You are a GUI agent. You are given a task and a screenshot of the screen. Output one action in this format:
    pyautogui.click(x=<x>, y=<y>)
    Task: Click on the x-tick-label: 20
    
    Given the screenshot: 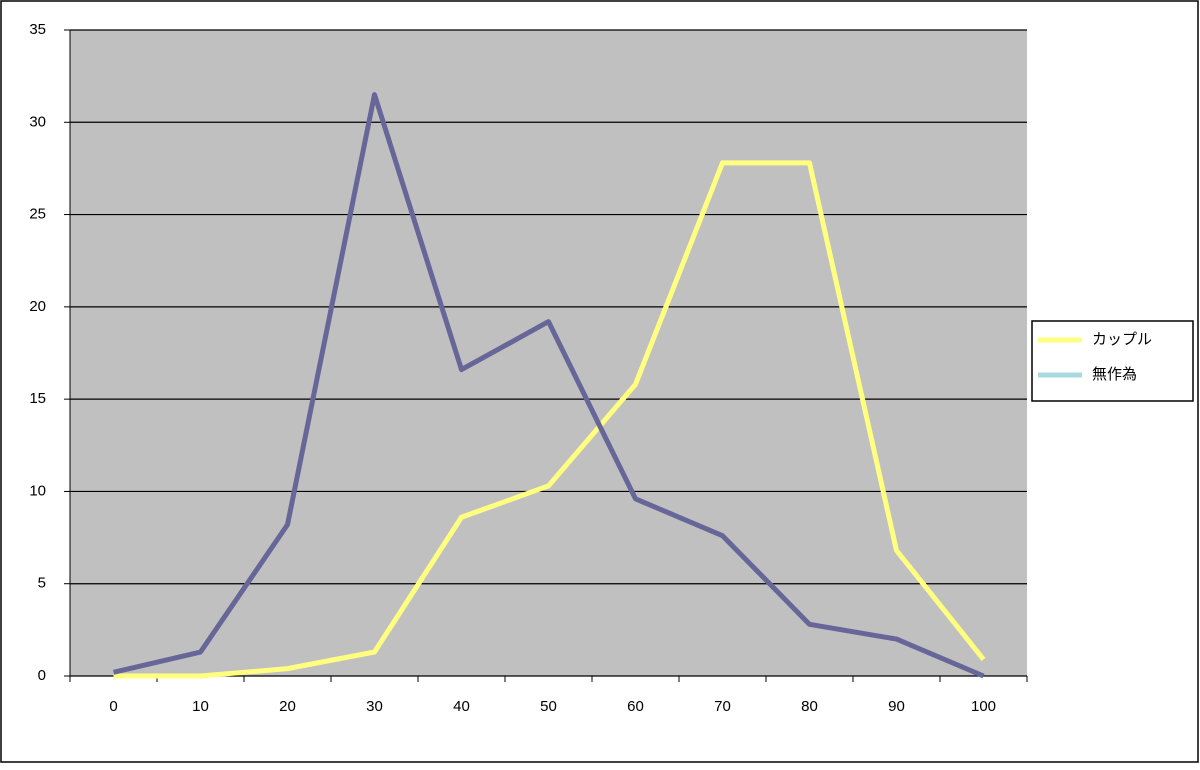 What is the action you would take?
    pyautogui.click(x=287, y=706)
    